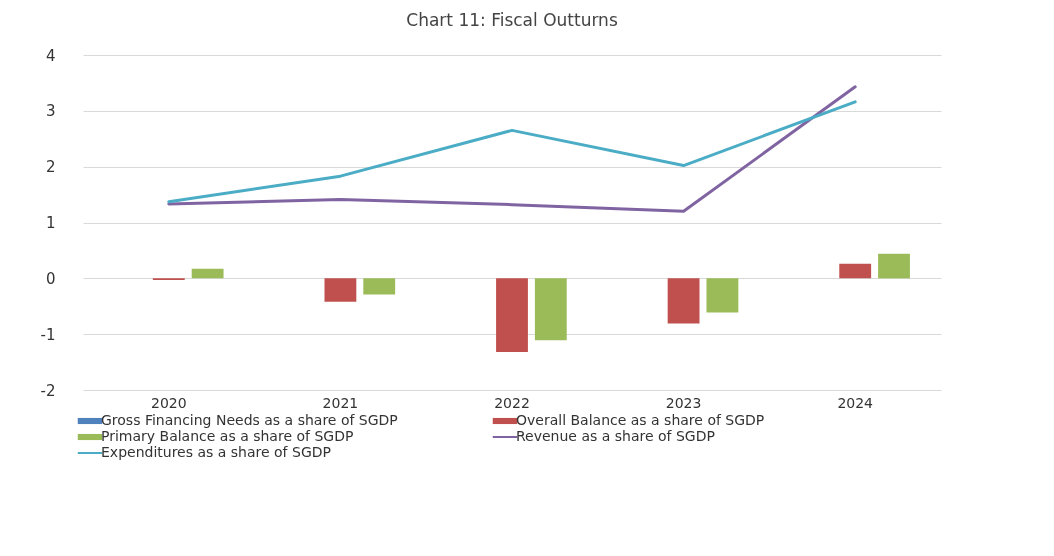  Describe the element at coordinates (640, 420) in the screenshot. I see `legend-label: Overall Balance as a share of SGDP` at that location.